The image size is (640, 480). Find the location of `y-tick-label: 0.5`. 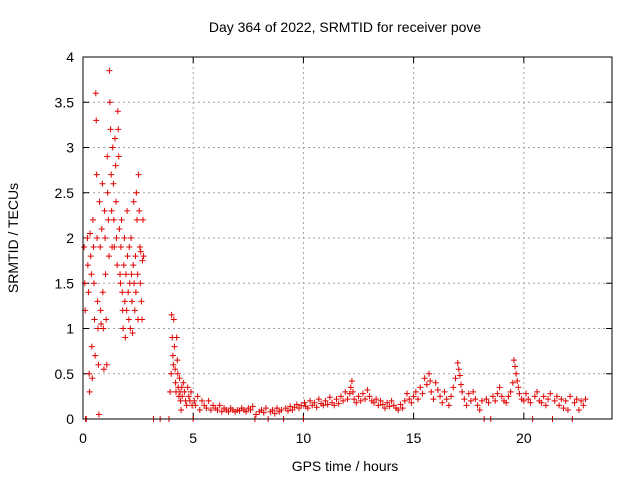

y-tick-label: 0.5 is located at coordinates (65, 374).